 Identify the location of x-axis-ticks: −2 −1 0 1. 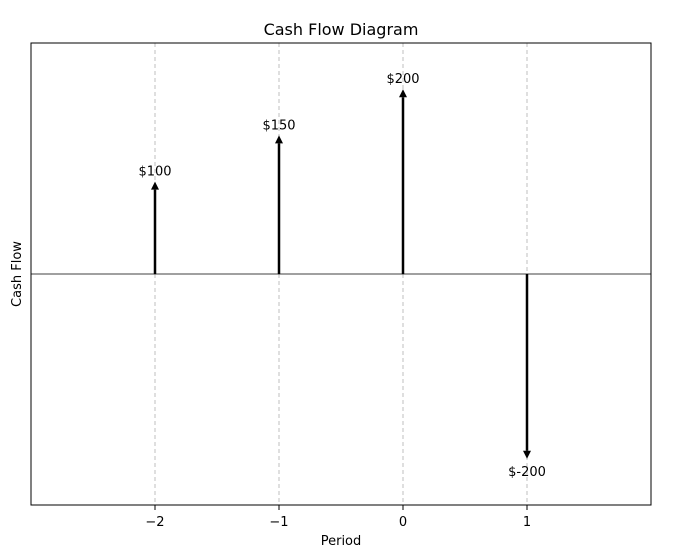
(338, 517).